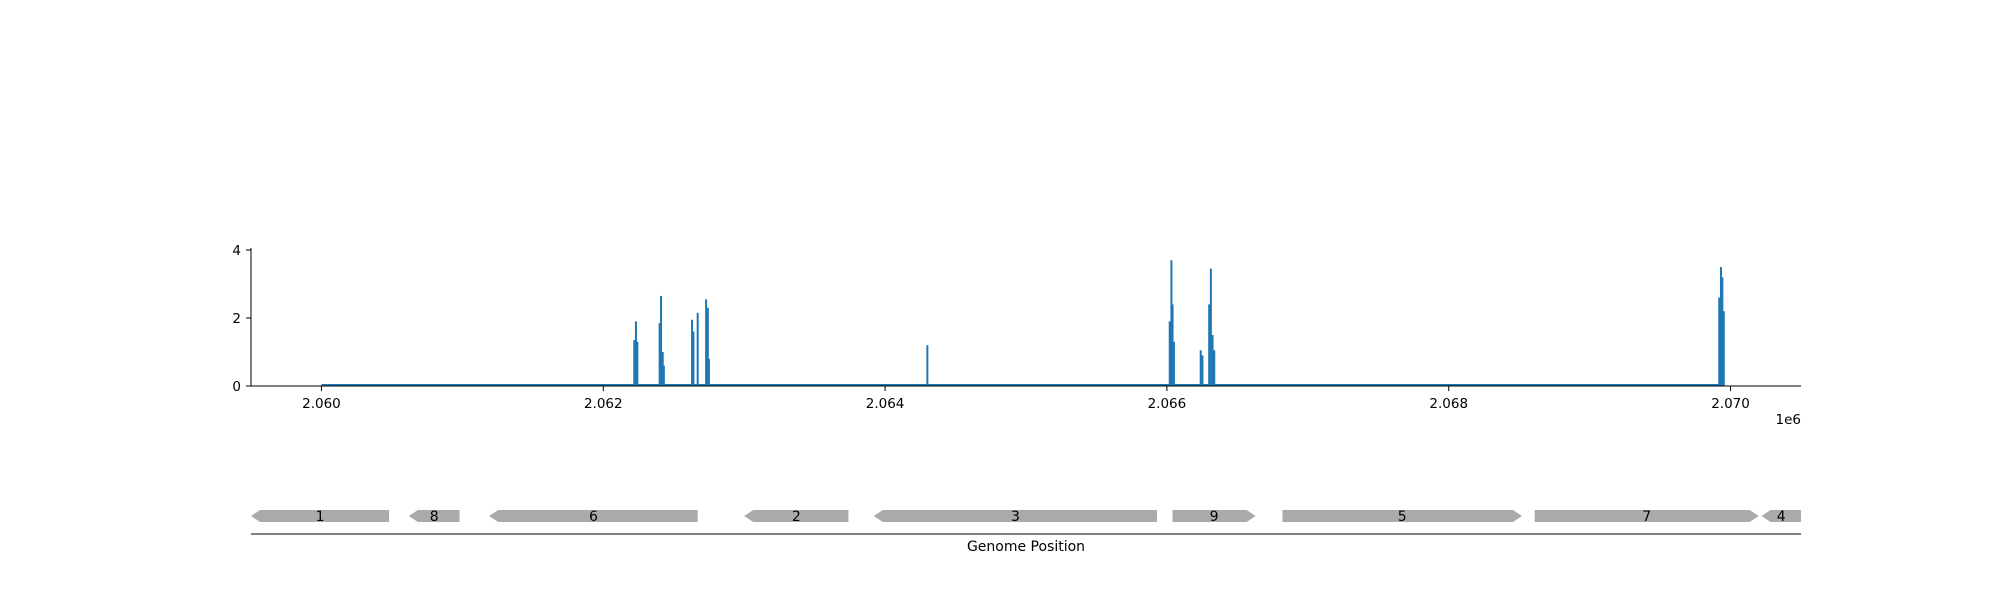 Image resolution: width=2000 pixels, height=600 pixels. I want to click on x-tick-label: 2.064, so click(885, 404).